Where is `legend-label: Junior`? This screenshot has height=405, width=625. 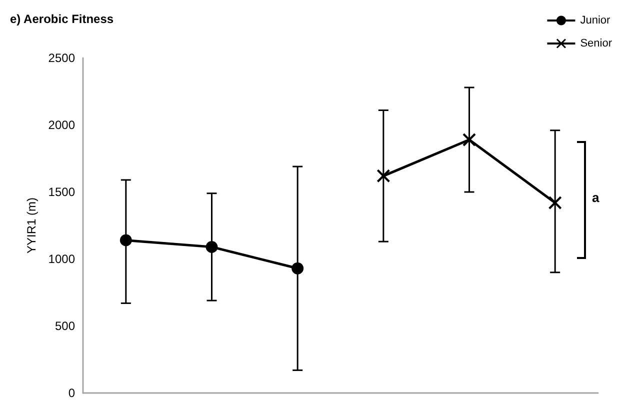
legend-label: Junior is located at coordinates (595, 20).